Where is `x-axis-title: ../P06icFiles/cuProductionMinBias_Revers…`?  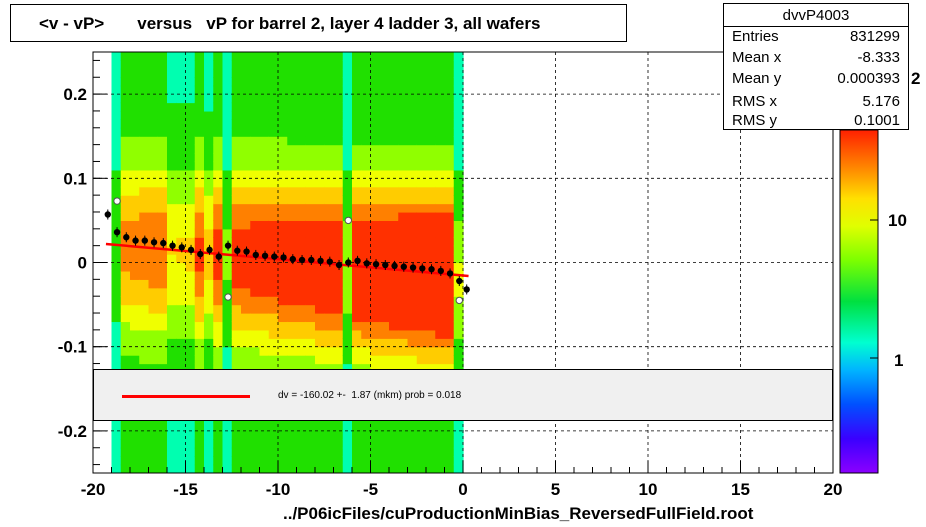 x-axis-title: ../P06icFiles/cuProductionMinBias_Revers… is located at coordinates (518, 513).